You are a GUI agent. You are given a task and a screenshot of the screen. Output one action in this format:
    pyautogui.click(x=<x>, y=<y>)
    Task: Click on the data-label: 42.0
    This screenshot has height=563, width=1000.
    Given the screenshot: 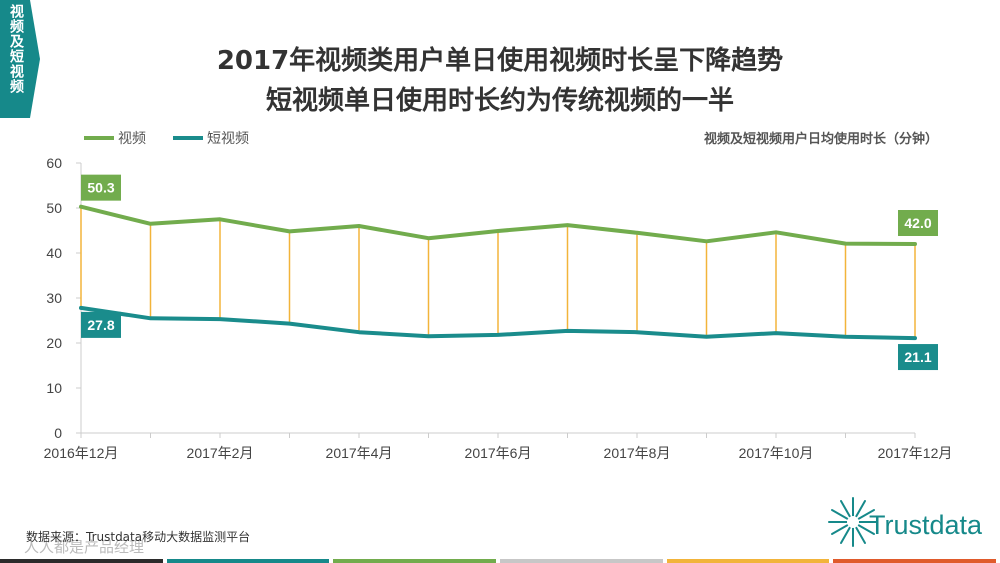 What is the action you would take?
    pyautogui.click(x=917, y=223)
    